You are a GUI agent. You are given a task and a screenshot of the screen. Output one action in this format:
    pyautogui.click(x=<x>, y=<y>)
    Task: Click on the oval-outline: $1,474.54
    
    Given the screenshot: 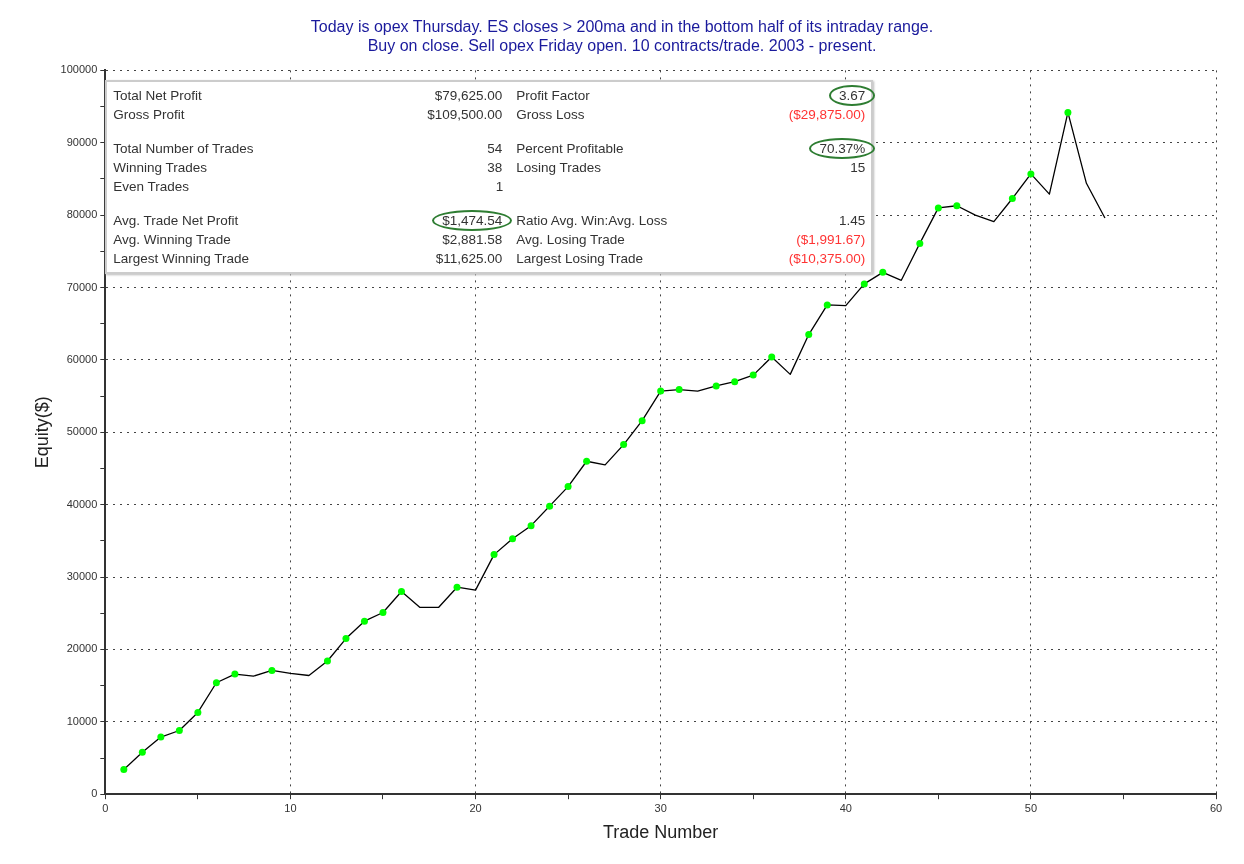 What is the action you would take?
    pyautogui.click(x=472, y=221)
    